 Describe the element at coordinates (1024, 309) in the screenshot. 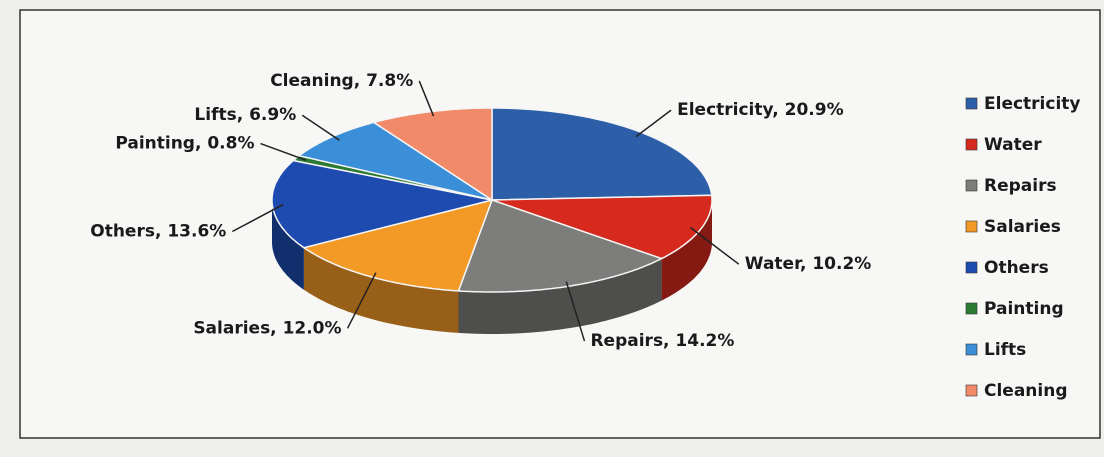

I see `legend-label: Painting` at that location.